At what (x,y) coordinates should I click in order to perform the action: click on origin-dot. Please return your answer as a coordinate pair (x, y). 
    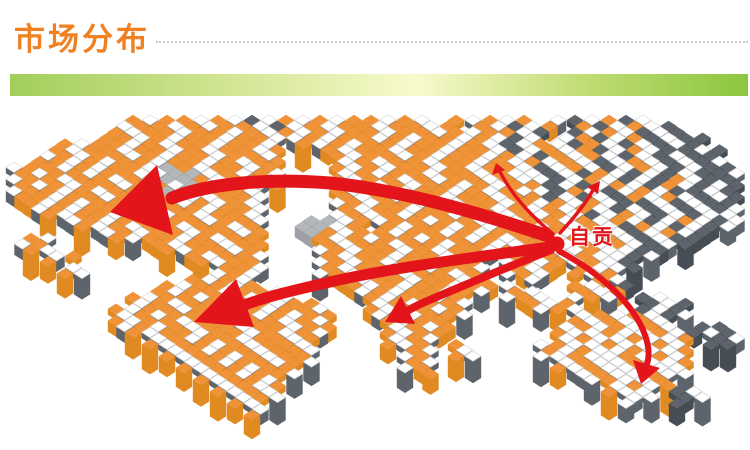
    Looking at the image, I should click on (557, 244).